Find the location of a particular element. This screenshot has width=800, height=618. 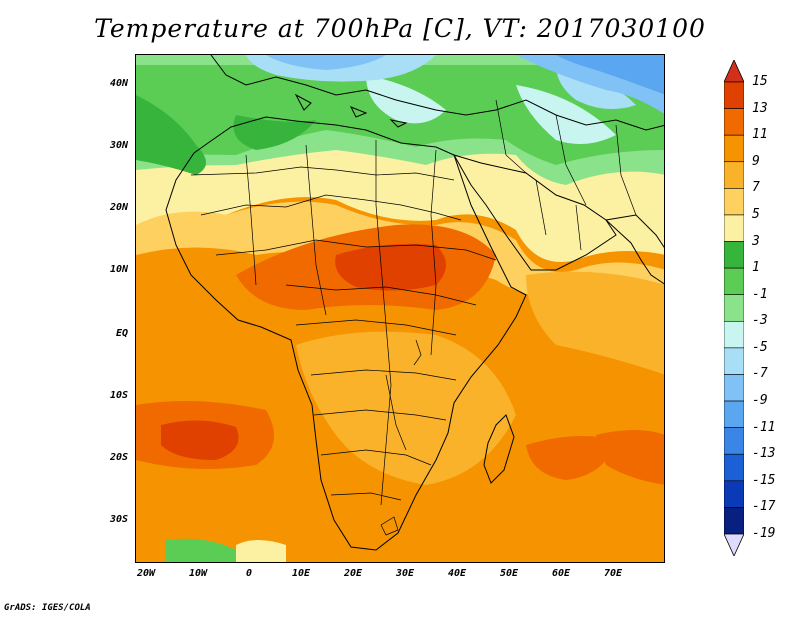

lat-label-30n: 30N is located at coordinates (118, 145).